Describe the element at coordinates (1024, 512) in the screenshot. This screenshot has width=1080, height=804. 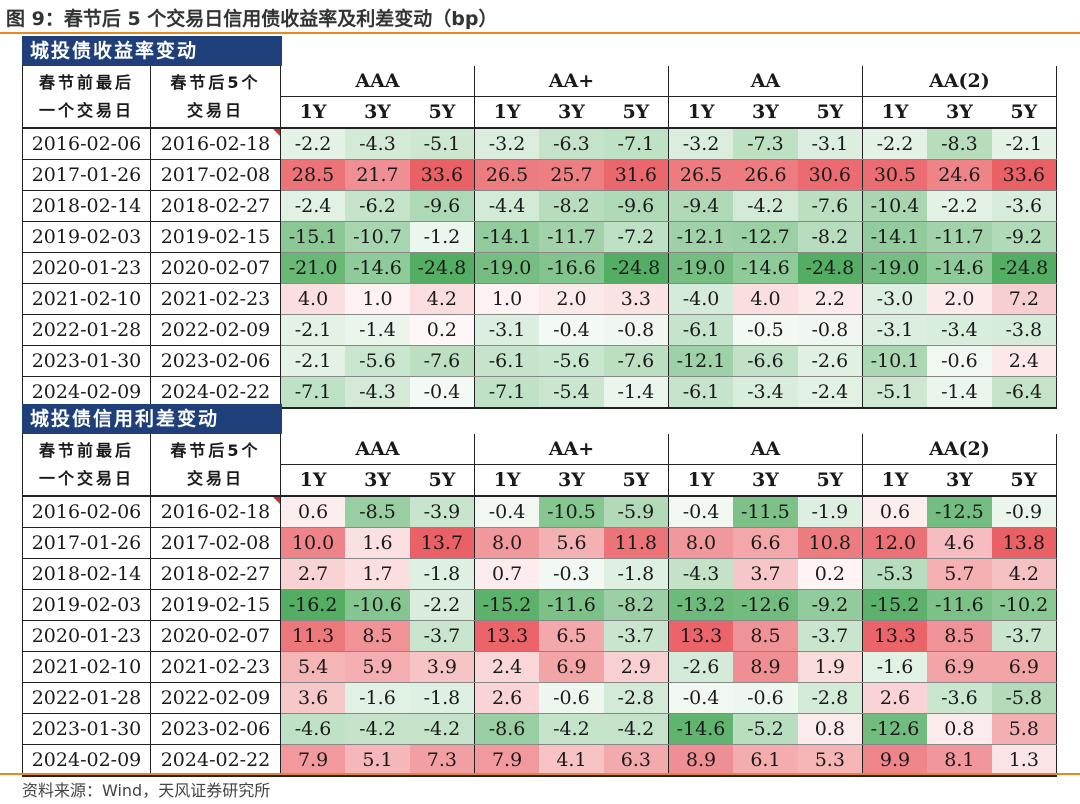
I see `value-cell: -0.9` at that location.